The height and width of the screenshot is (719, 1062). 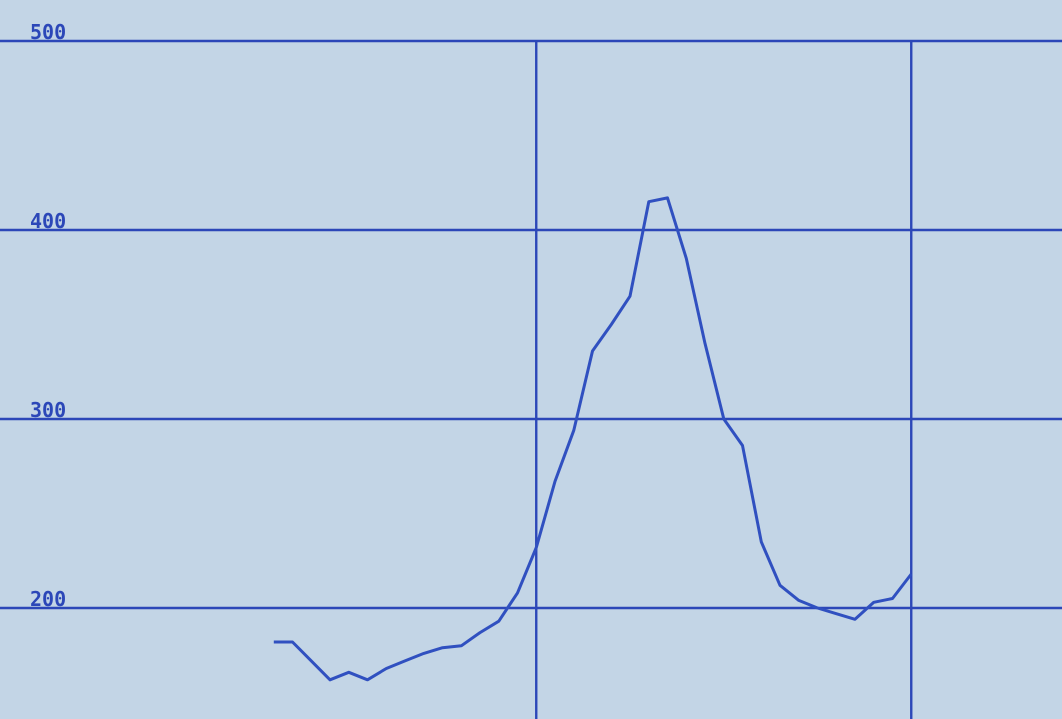 What do you see at coordinates (48, 315) in the screenshot?
I see `y-axis-tick-labels: 500 400 300 200` at bounding box center [48, 315].